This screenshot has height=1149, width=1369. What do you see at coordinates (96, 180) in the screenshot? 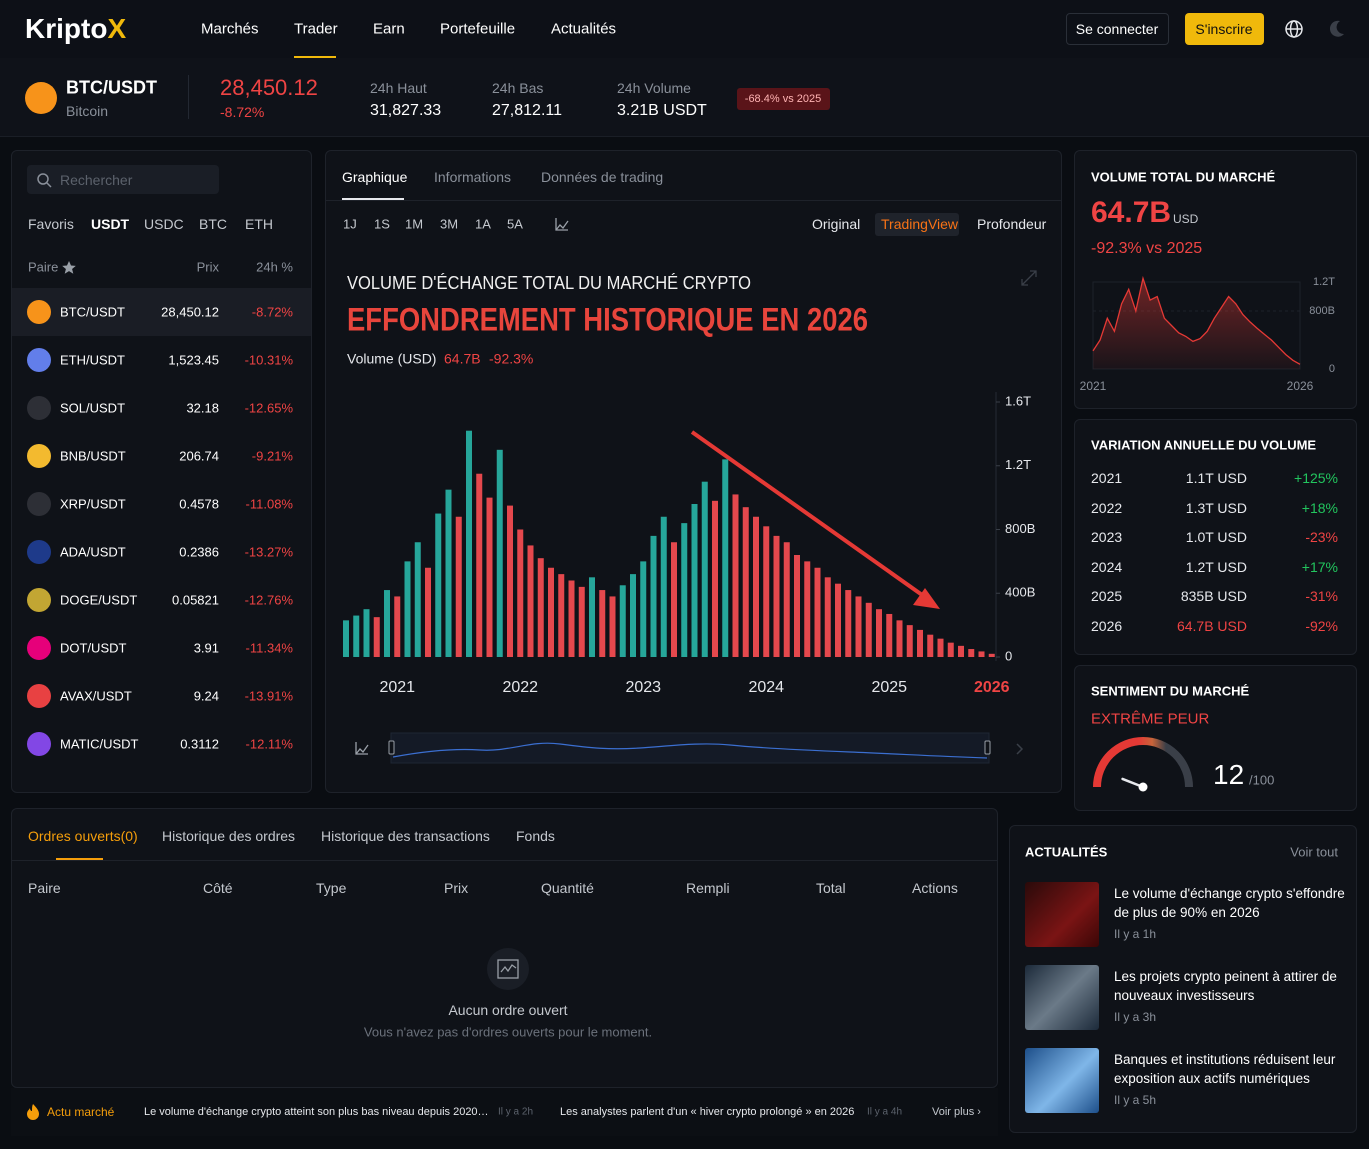
I see `search-placeholder: Rechercher` at bounding box center [96, 180].